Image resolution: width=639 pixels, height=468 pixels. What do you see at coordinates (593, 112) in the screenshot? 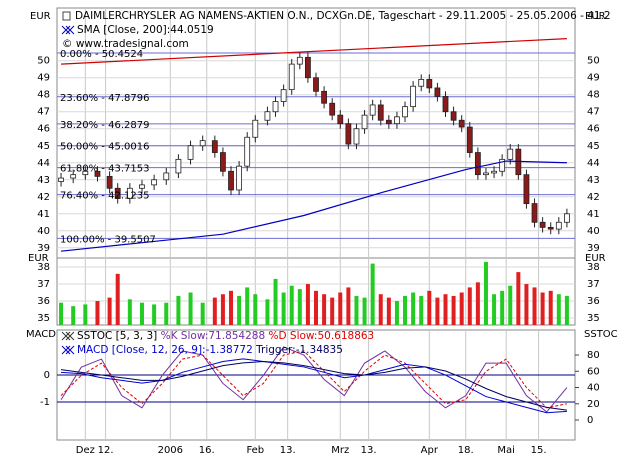
I see `y-tick-label-right: 47` at bounding box center [593, 112].